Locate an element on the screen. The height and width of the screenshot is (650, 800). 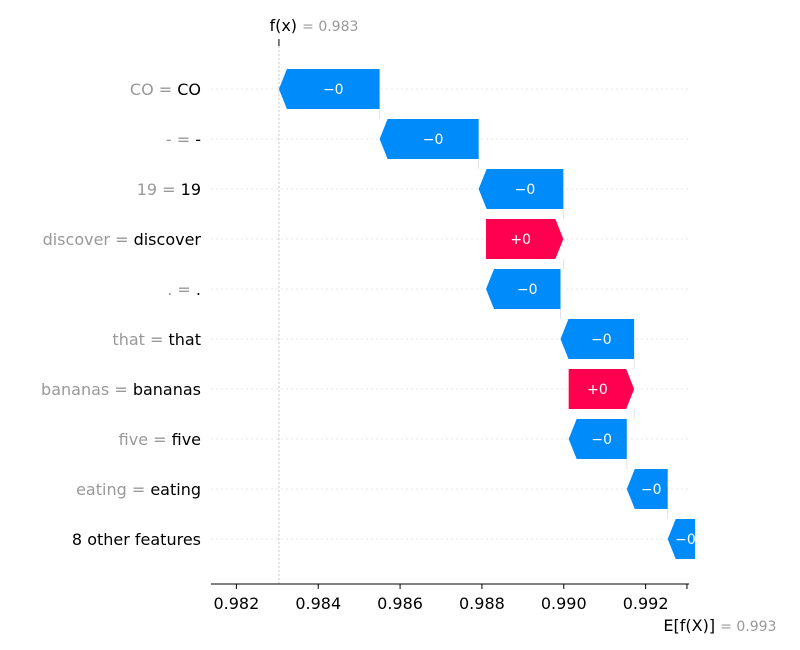
waterfall-row: that = that −0 is located at coordinates (400, 344).